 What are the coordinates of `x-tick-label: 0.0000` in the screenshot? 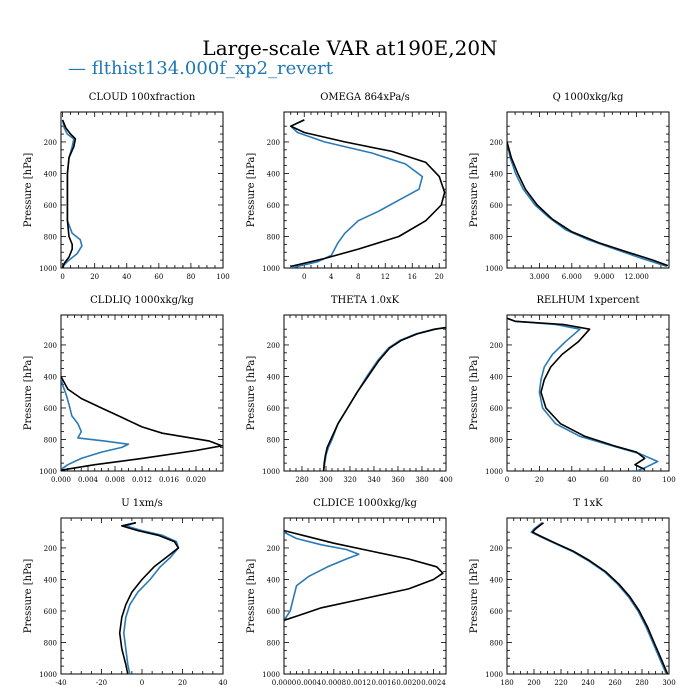 It's located at (284, 683).